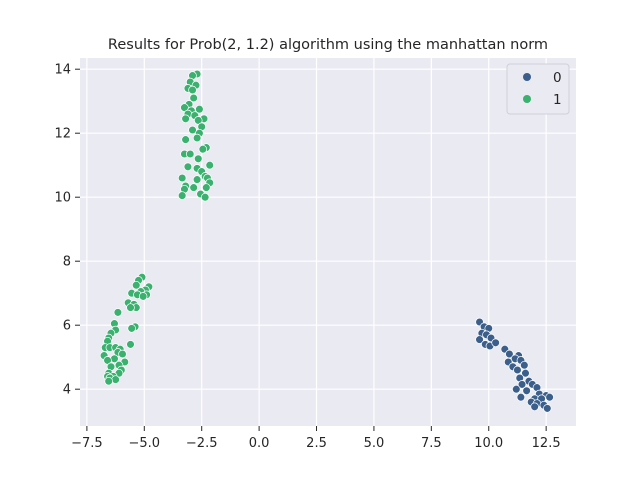 The height and width of the screenshot is (480, 640). Describe the element at coordinates (67, 230) in the screenshot. I see `y-axis-ticks: 4 6 8 10 12 14` at that location.